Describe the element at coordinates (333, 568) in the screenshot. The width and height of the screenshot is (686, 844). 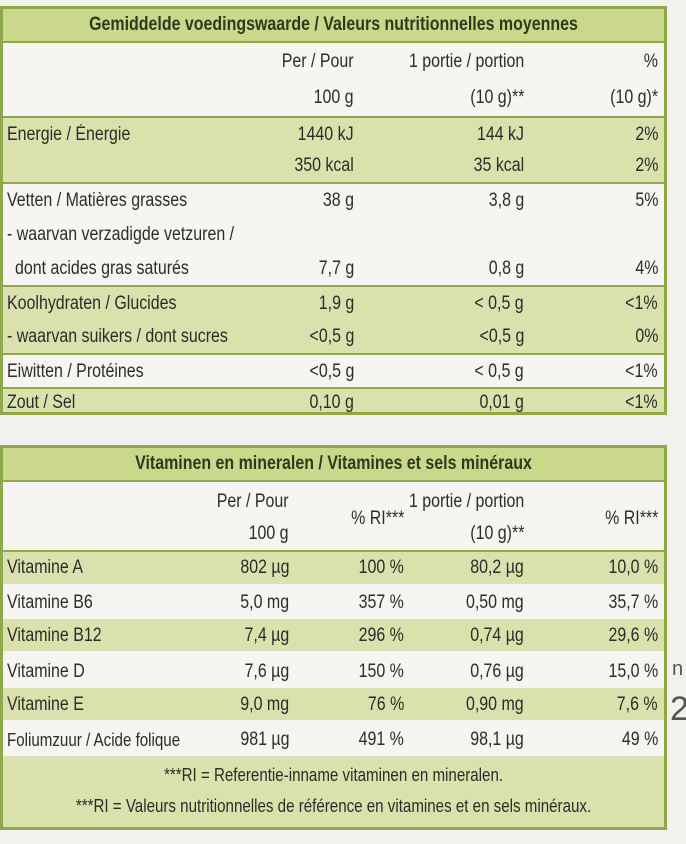
I see `table-row-vitamin-a` at that location.